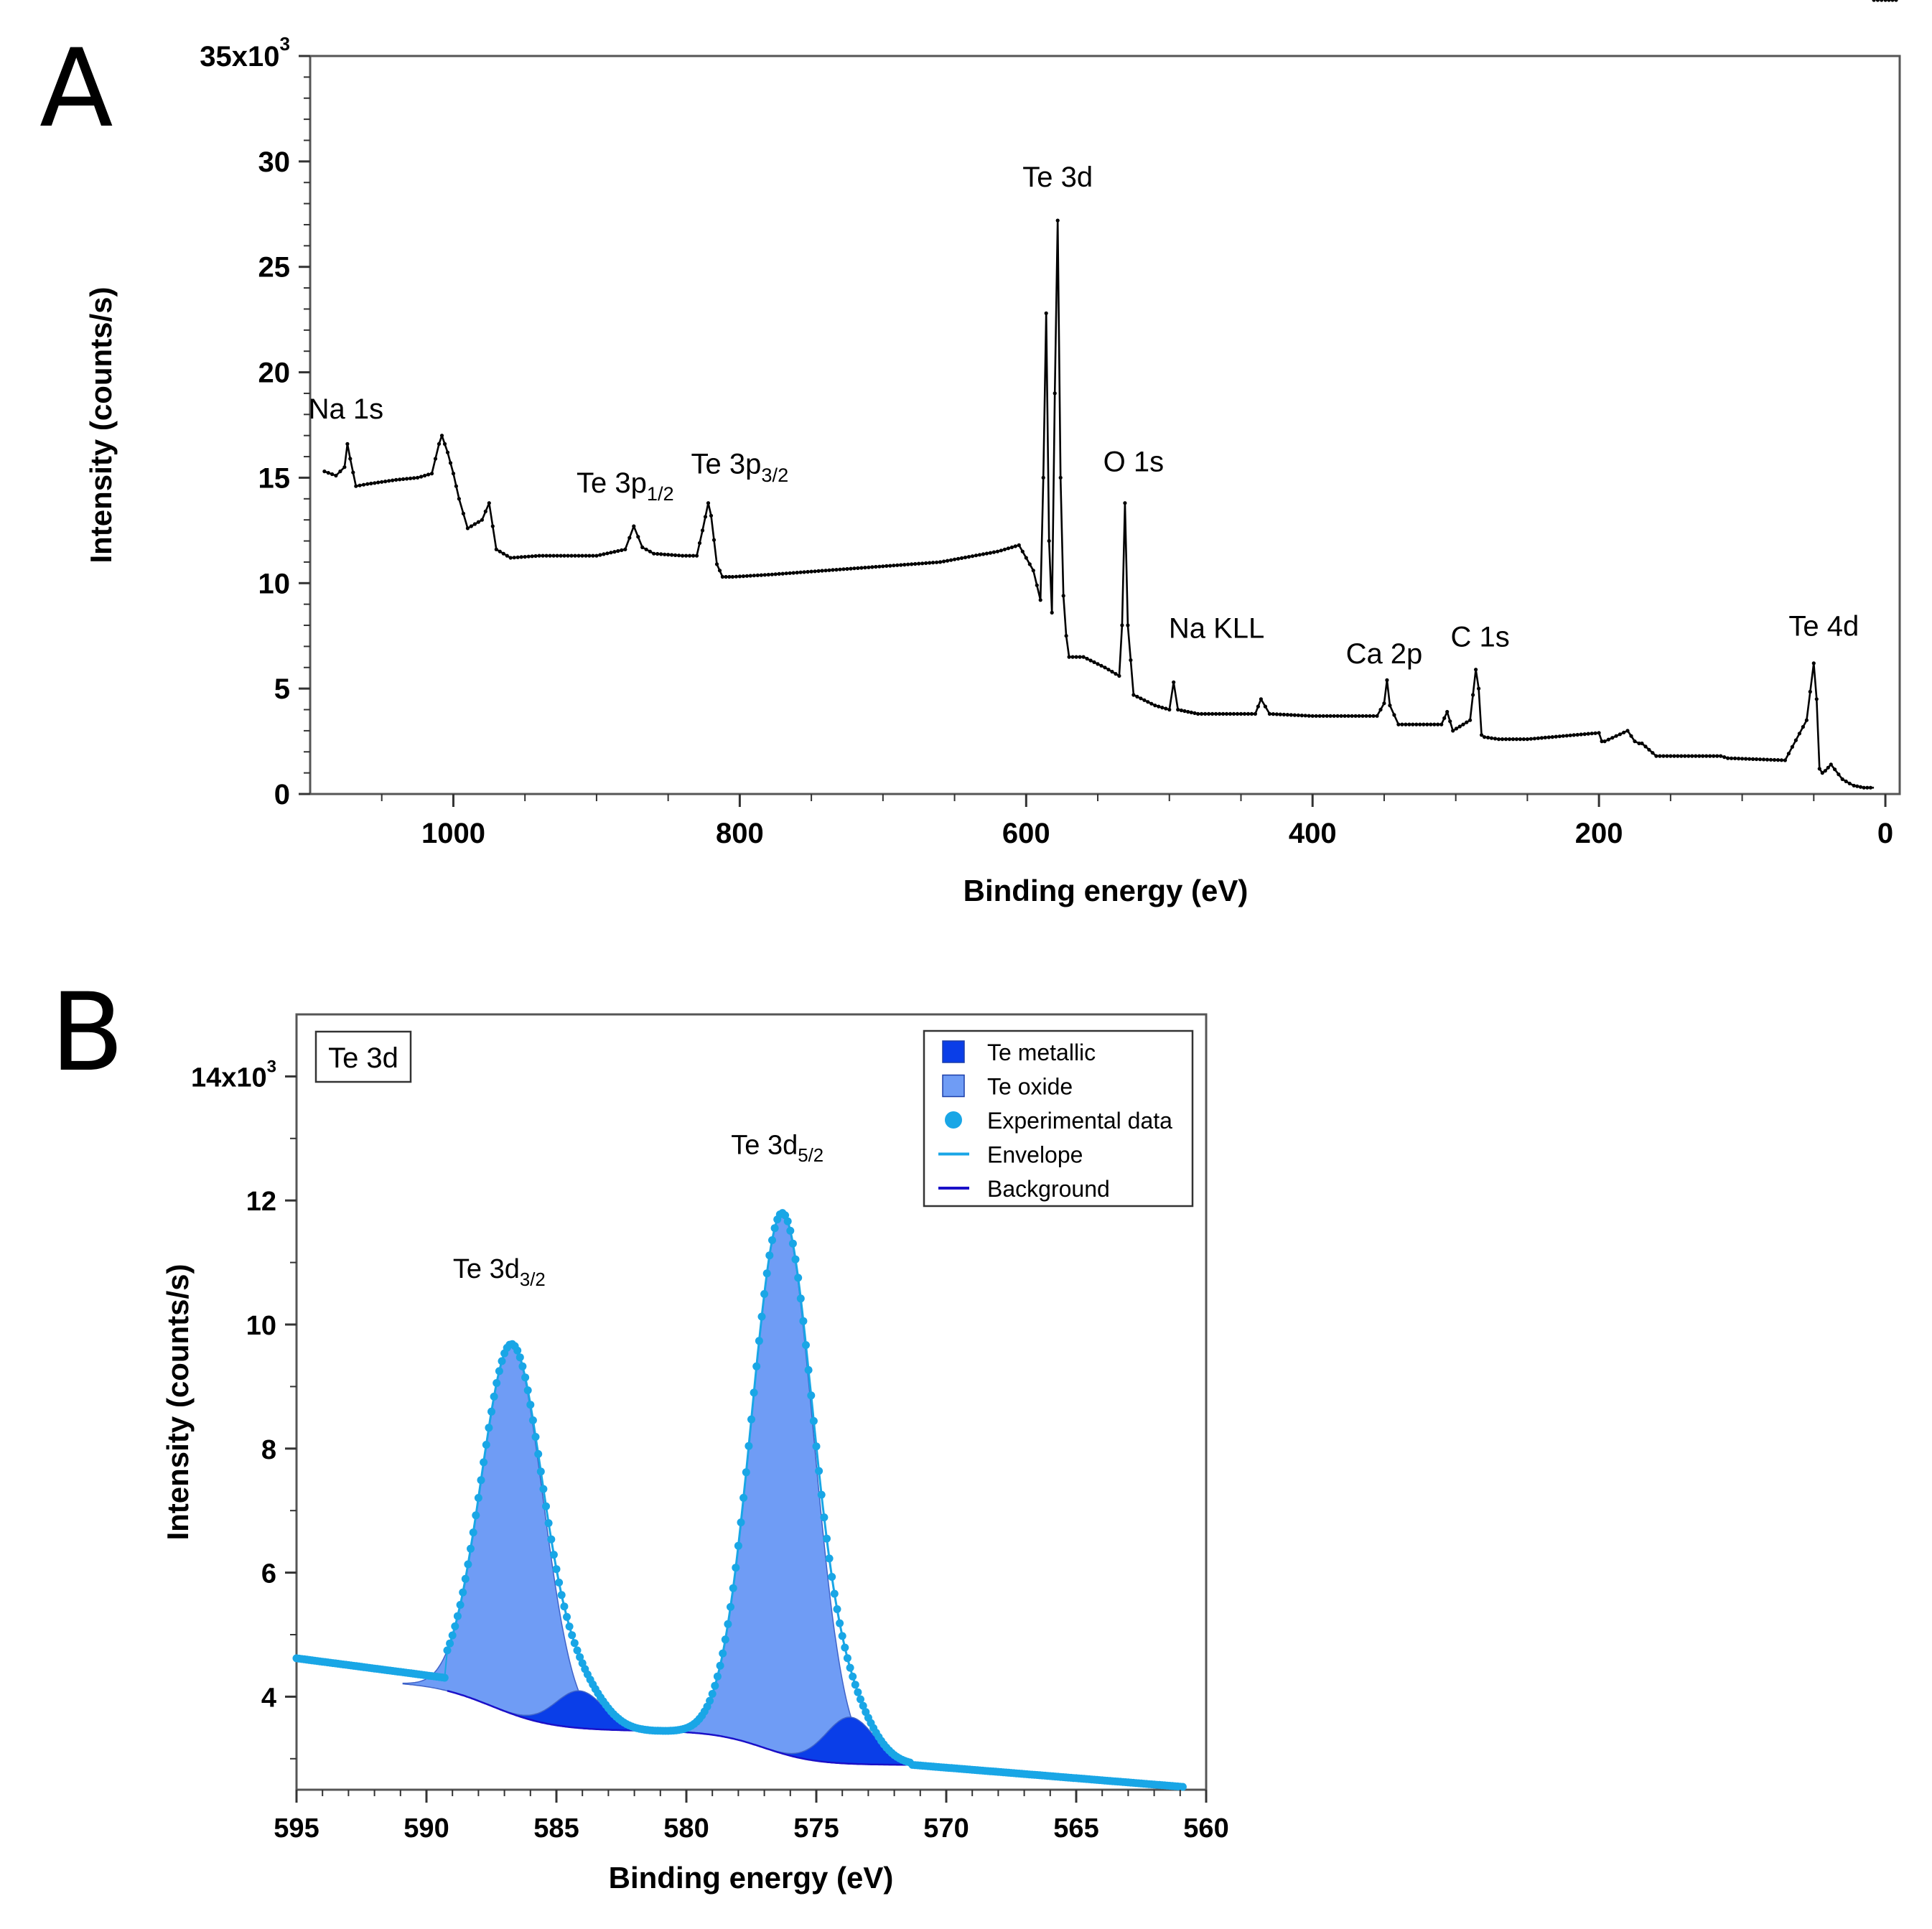 The height and width of the screenshot is (1929, 1932). What do you see at coordinates (274, 268) in the screenshot?
I see `panel-a-y-tick-label: 25` at bounding box center [274, 268].